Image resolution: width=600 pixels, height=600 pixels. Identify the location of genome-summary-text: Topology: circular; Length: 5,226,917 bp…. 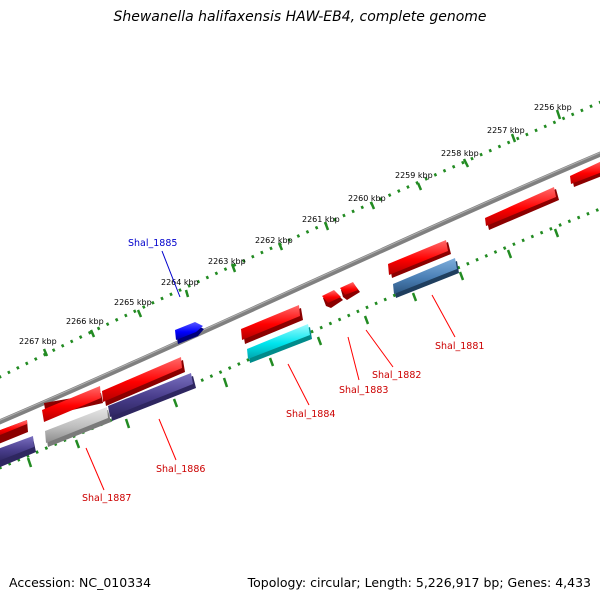
(419, 582).